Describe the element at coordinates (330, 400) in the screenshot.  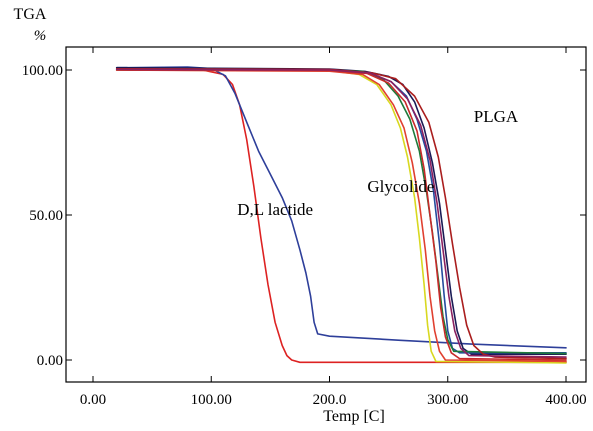
I see `x-tick-label: 200.0` at that location.